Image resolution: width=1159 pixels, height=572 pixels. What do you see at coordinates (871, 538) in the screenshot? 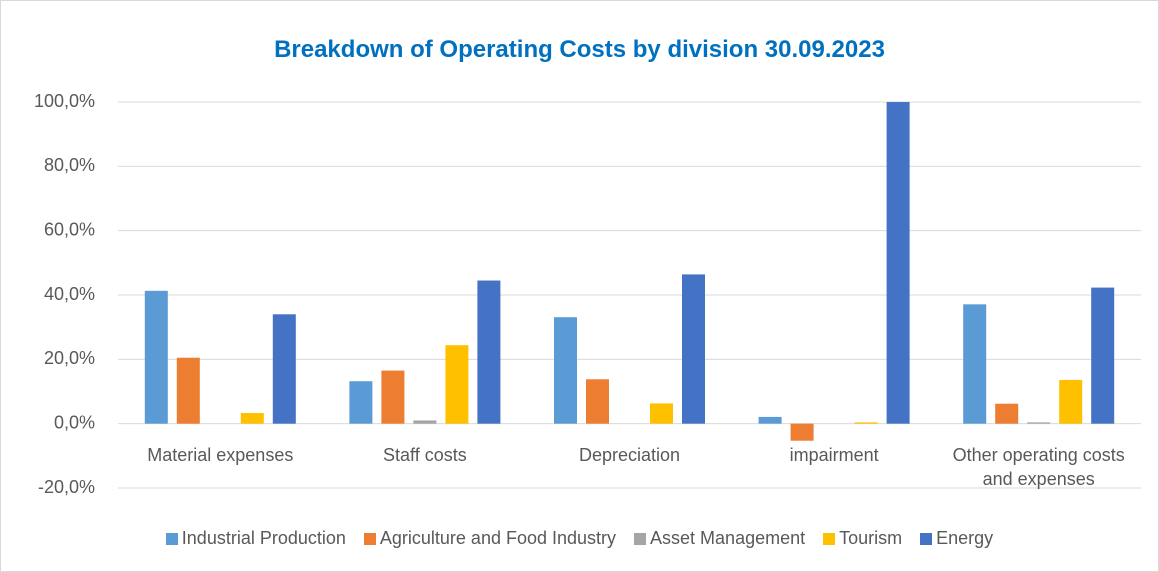
I see `legend-label: Tourism` at bounding box center [871, 538].